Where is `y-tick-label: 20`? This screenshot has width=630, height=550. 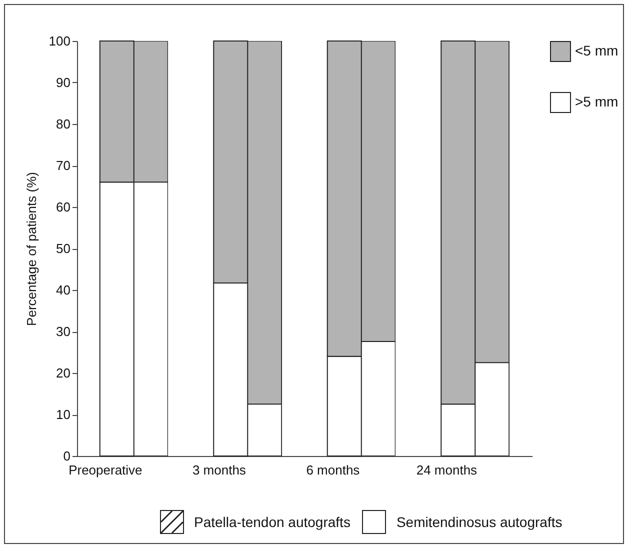 y-tick-label: 20 is located at coordinates (63, 373).